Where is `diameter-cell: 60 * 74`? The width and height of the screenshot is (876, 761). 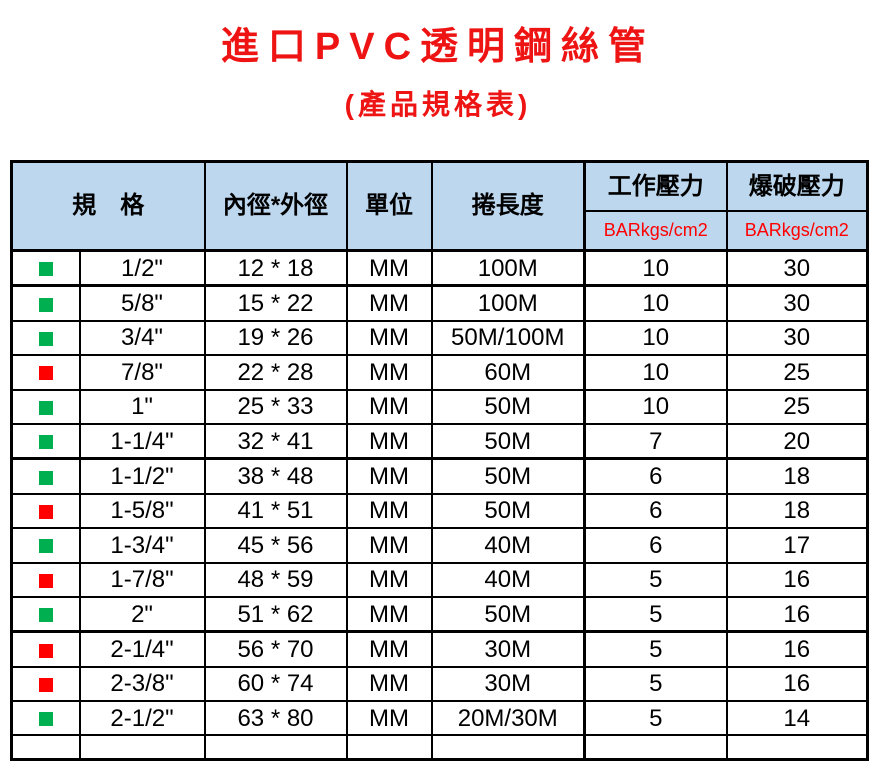 diameter-cell: 60 * 74 is located at coordinates (275, 684).